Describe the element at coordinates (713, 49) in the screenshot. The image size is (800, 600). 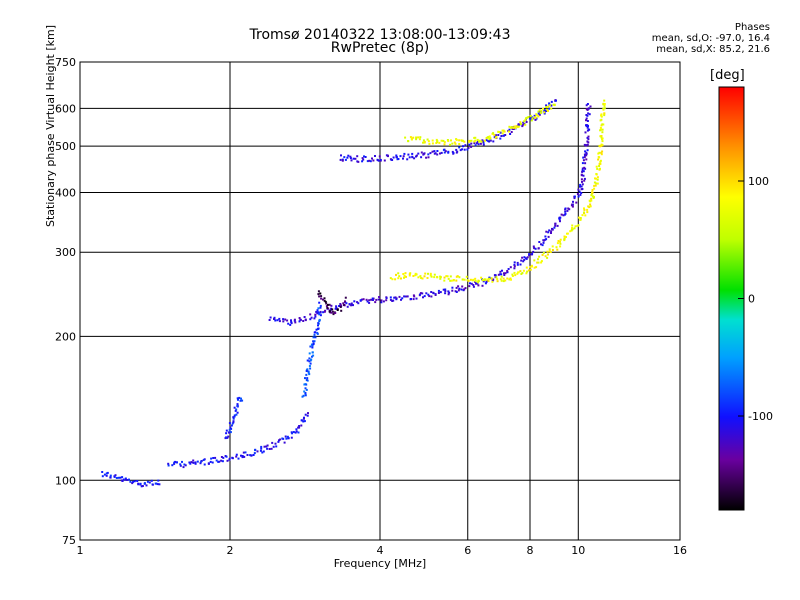
I see `phase-stats-x: mean, sd,X: 85.2, 21.6` at that location.